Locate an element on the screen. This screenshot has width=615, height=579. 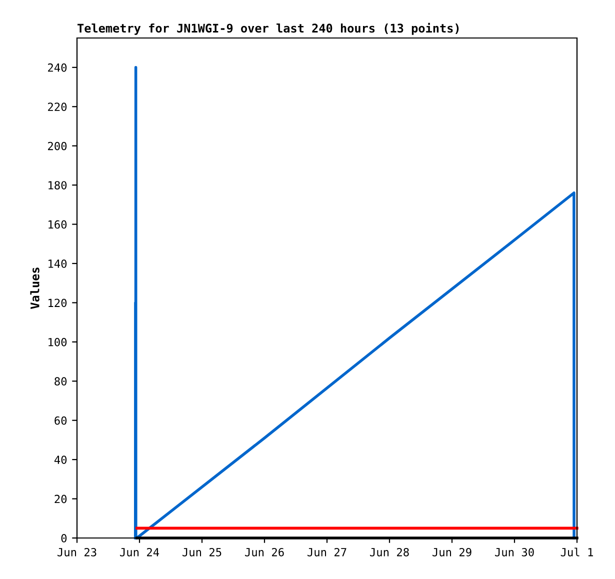
x-tick-label: Jun 27 is located at coordinates (327, 552).